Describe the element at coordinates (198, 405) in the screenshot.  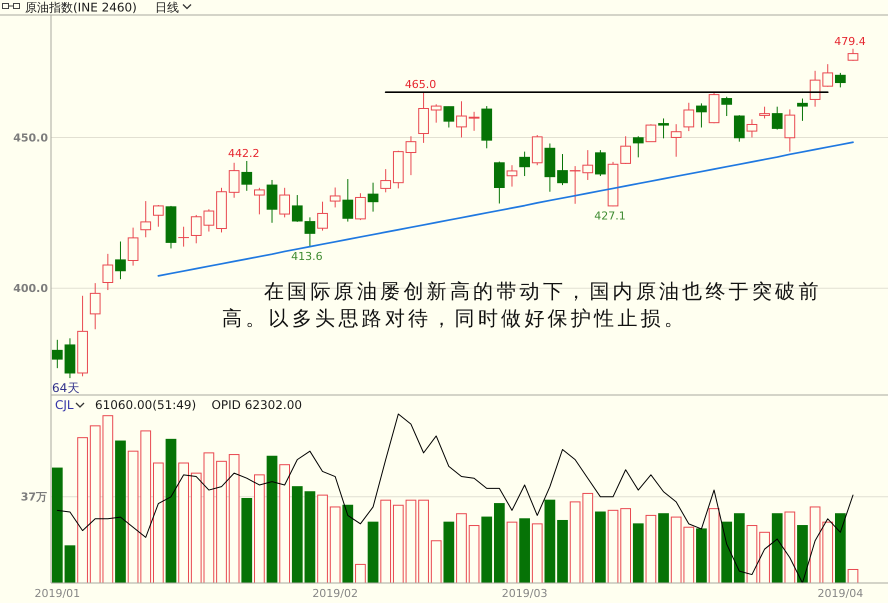
I see `chart-subtitle: 61060.00(51:49) OPID 62302.00` at that location.